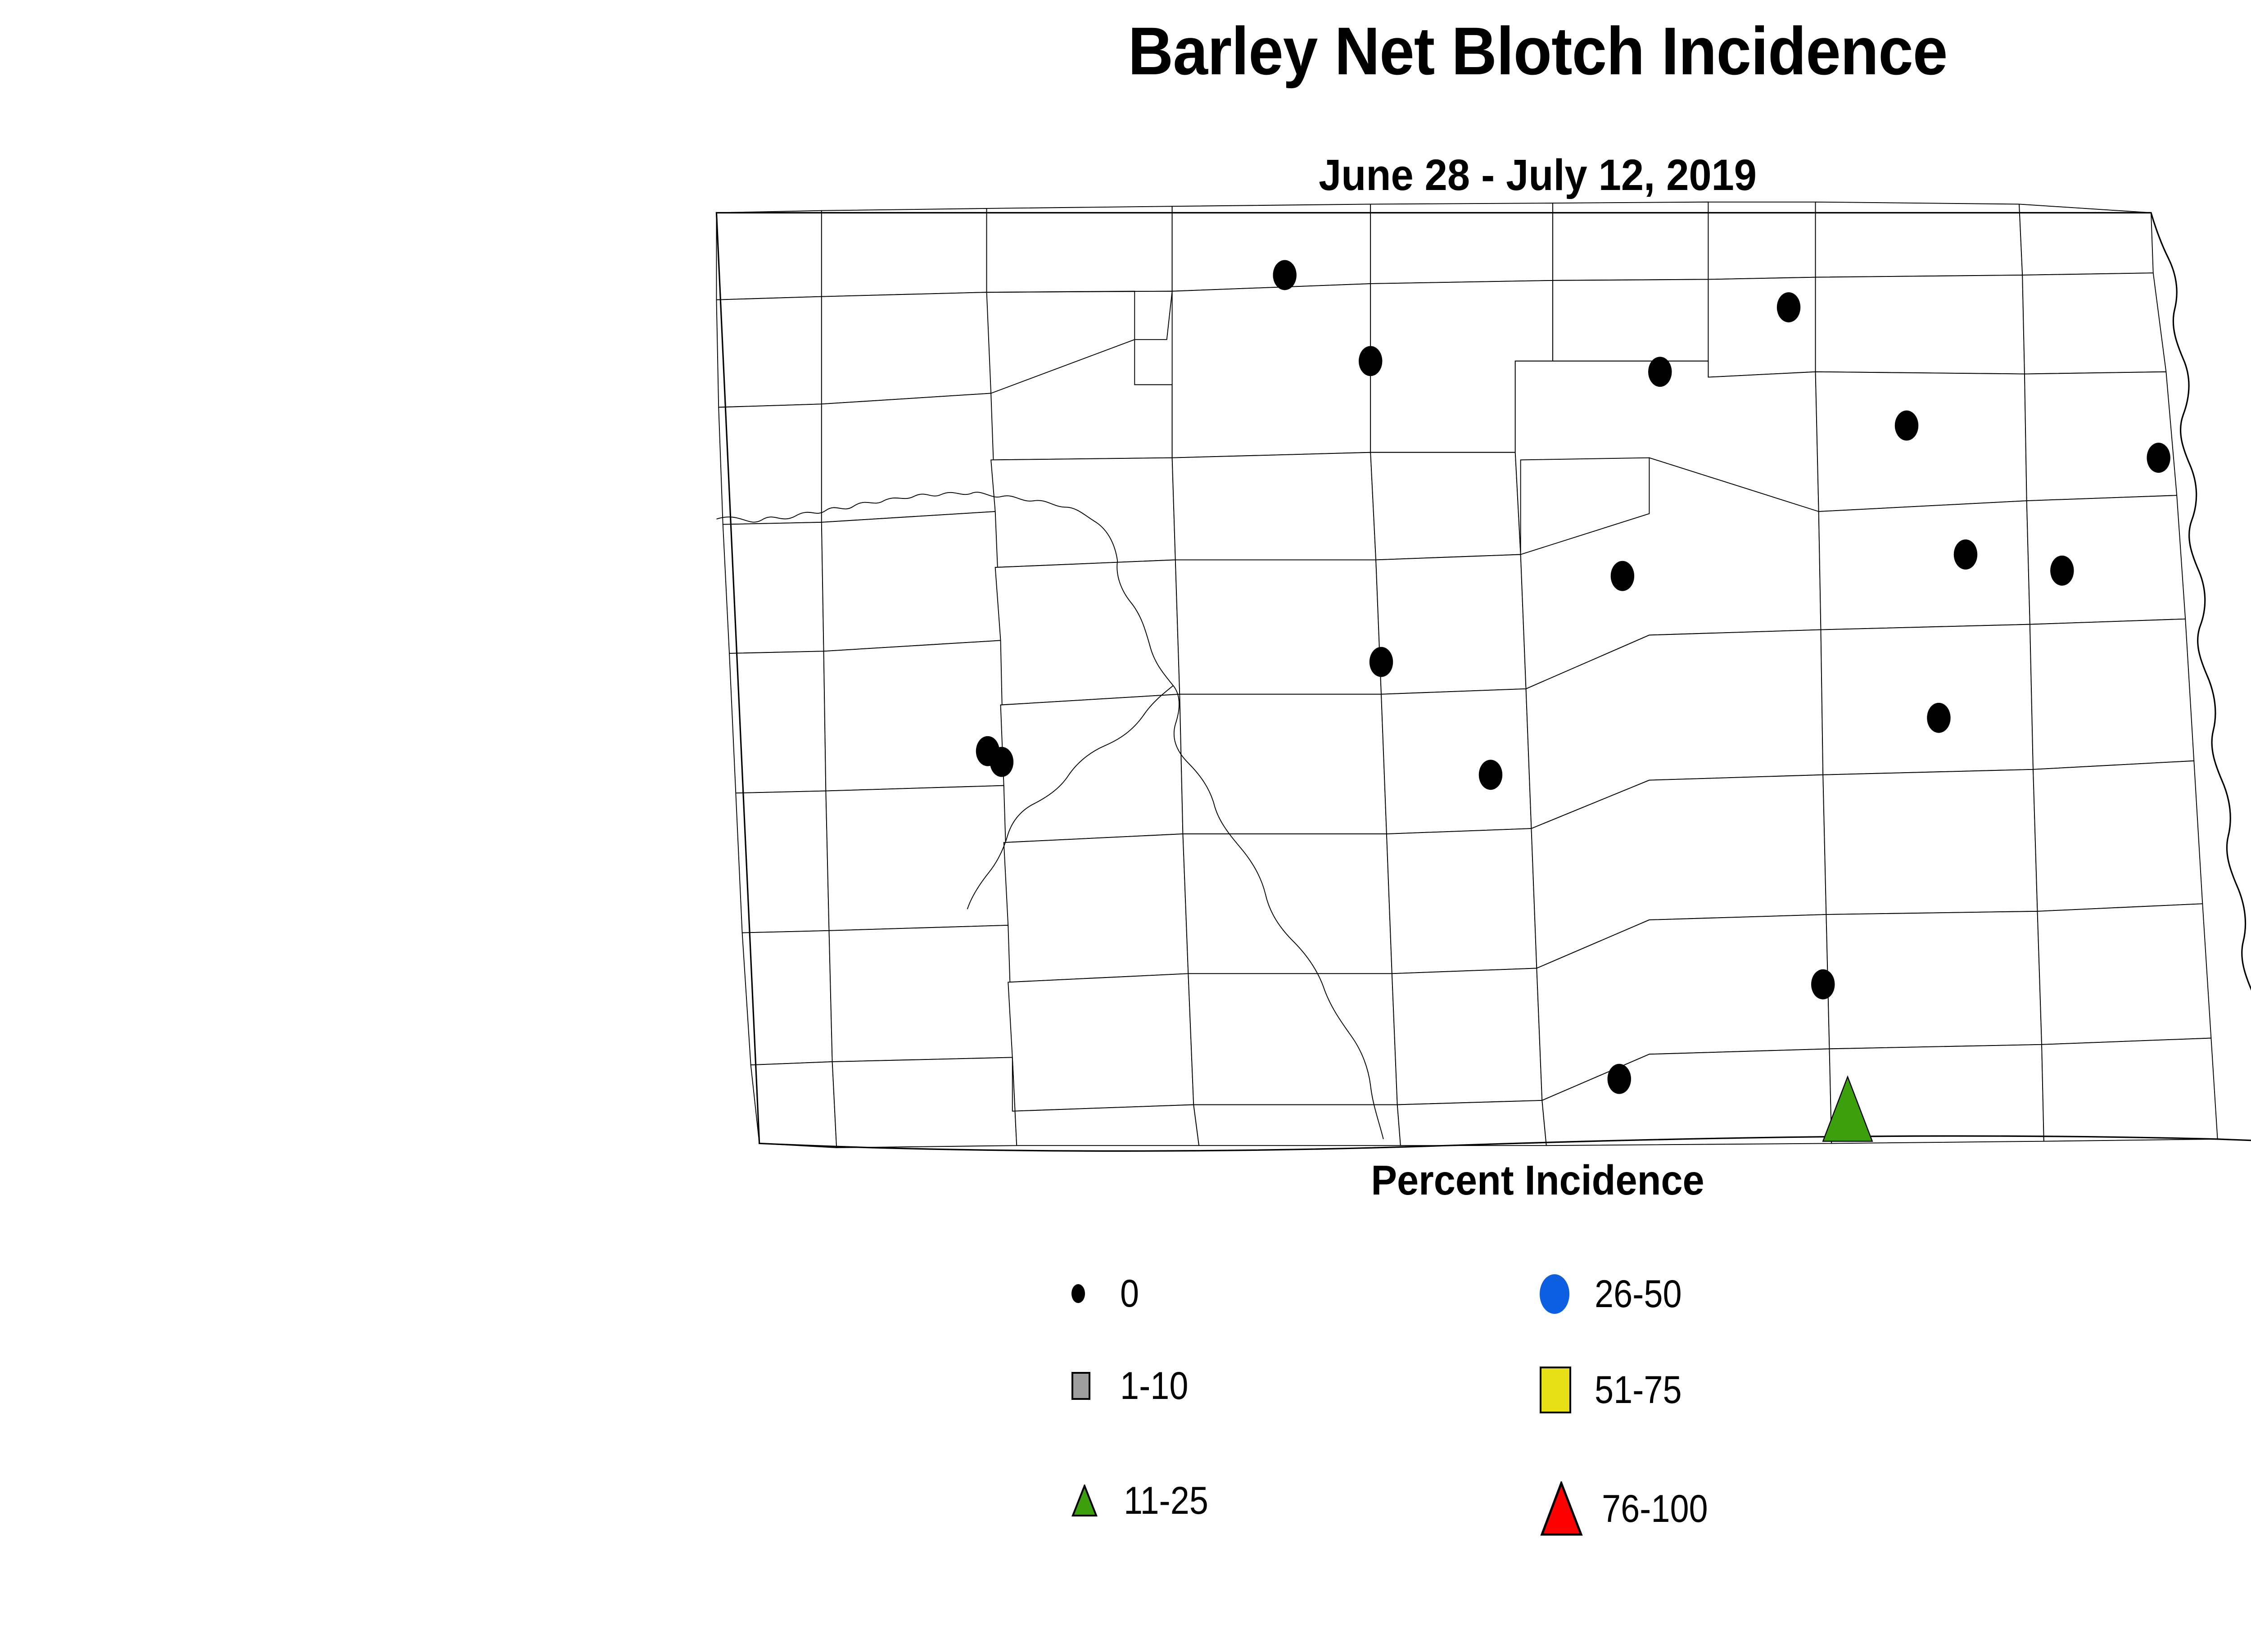 The height and width of the screenshot is (1652, 2251). I want to click on legend-triangle-red-icon, so click(1561, 1508).